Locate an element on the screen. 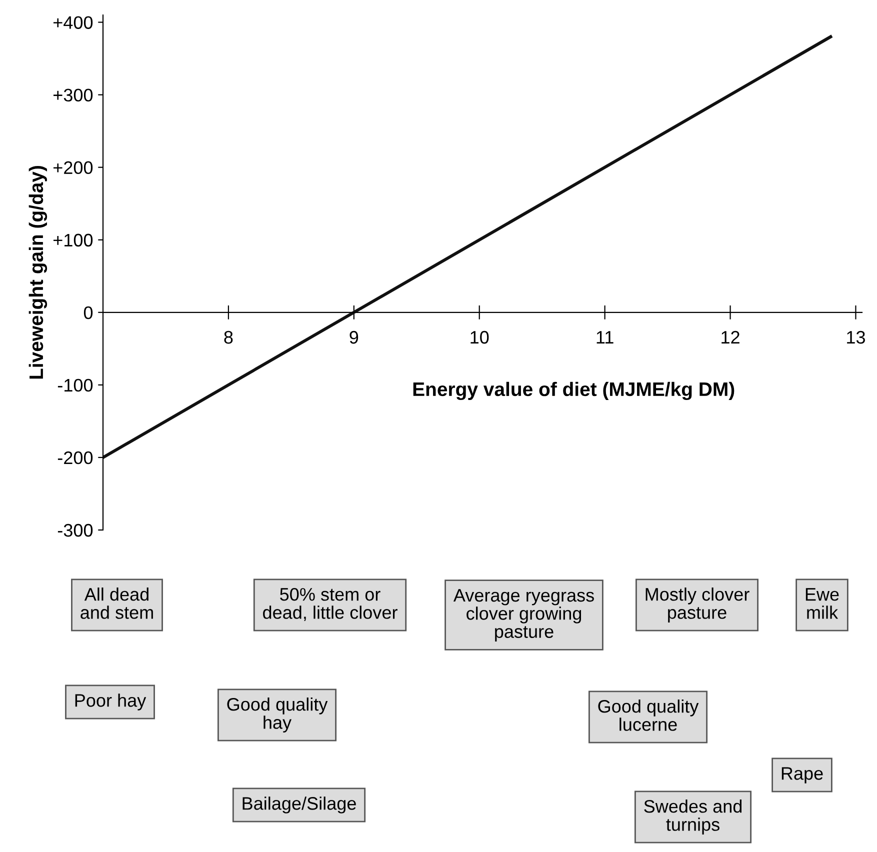  y-tick-label: -300 is located at coordinates (75, 530).